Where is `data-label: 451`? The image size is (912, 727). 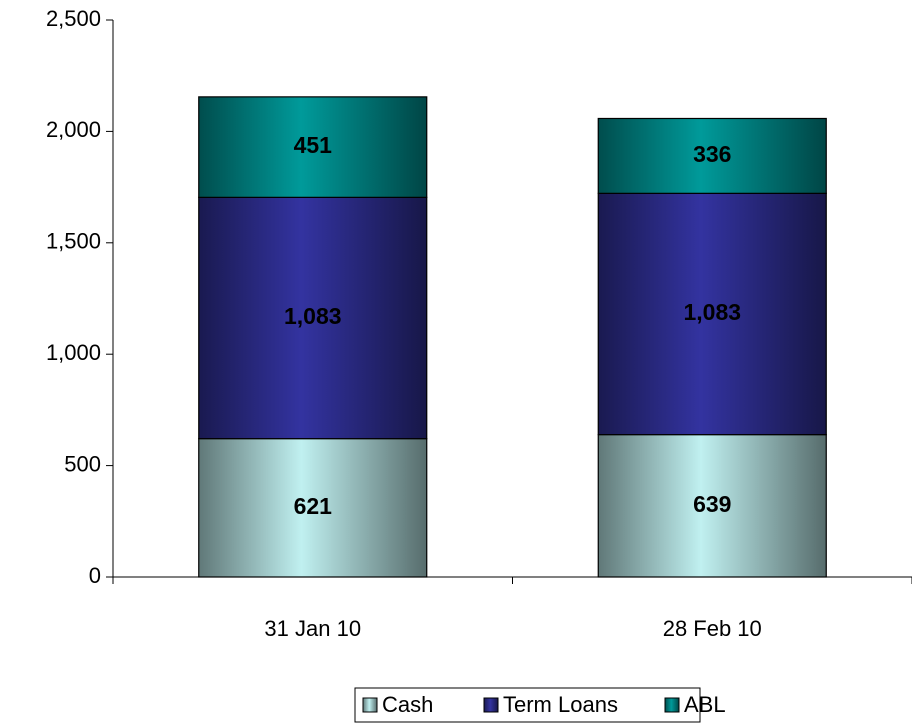
data-label: 451 is located at coordinates (313, 145).